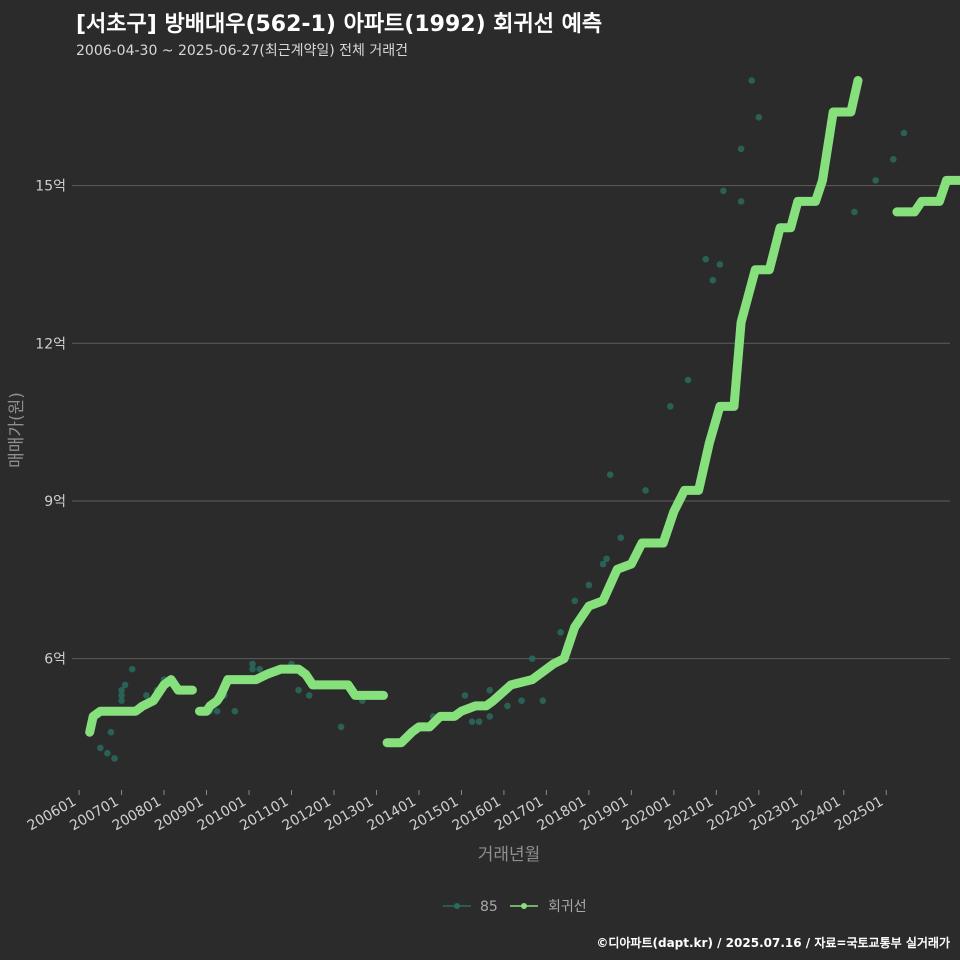  What do you see at coordinates (567, 907) in the screenshot?
I see `legend-label-regression: 회귀선` at bounding box center [567, 907].